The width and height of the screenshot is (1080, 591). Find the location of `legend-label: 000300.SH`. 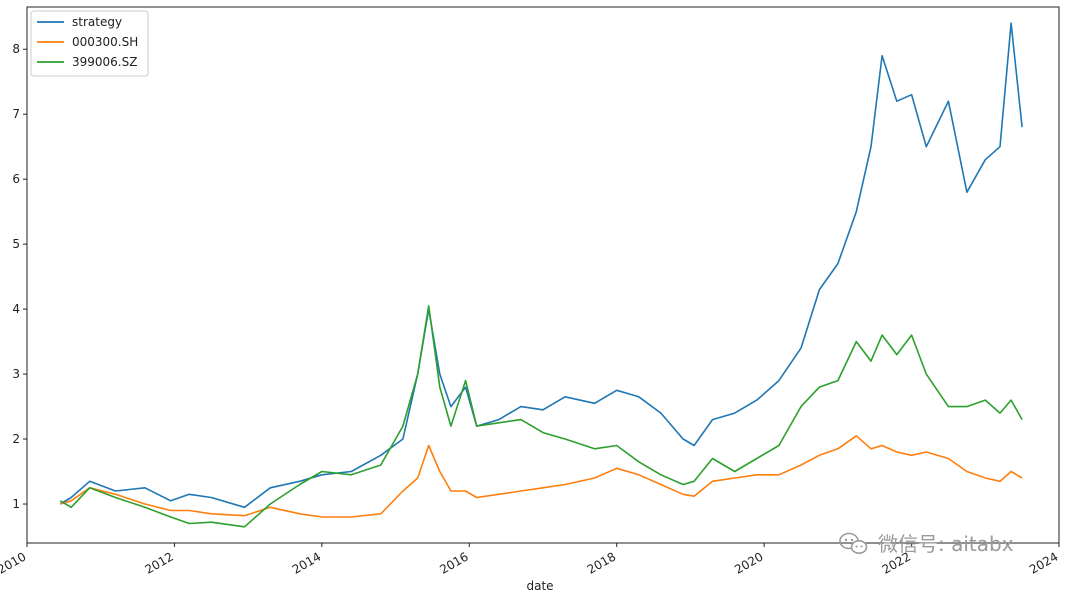

legend-label: 000300.SH is located at coordinates (105, 42).